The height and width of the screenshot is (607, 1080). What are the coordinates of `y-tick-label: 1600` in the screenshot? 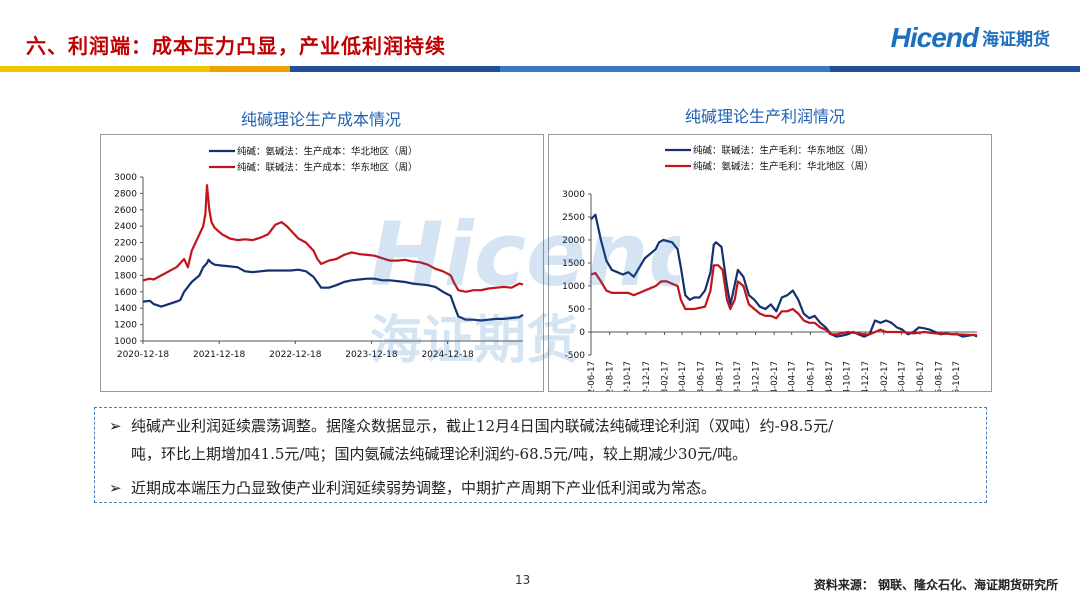 It's located at (125, 293).